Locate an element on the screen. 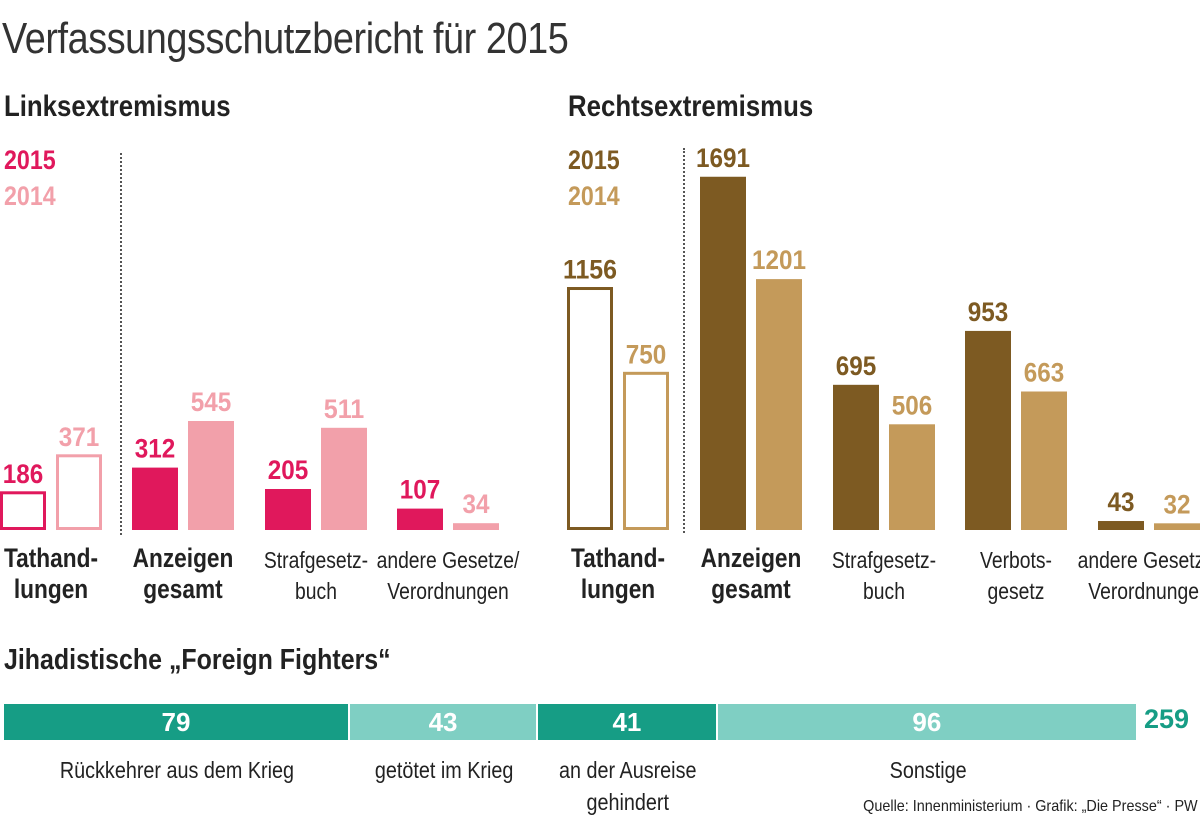 The height and width of the screenshot is (822, 1200). rechts-bar-value: 695 is located at coordinates (856, 366).